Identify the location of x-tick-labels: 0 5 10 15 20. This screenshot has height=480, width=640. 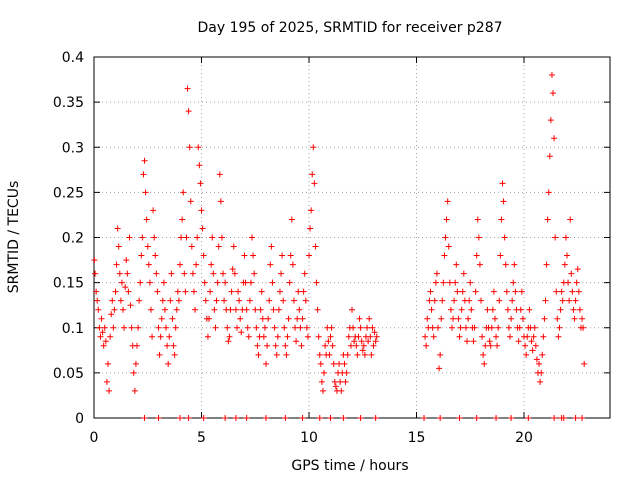
(311, 438).